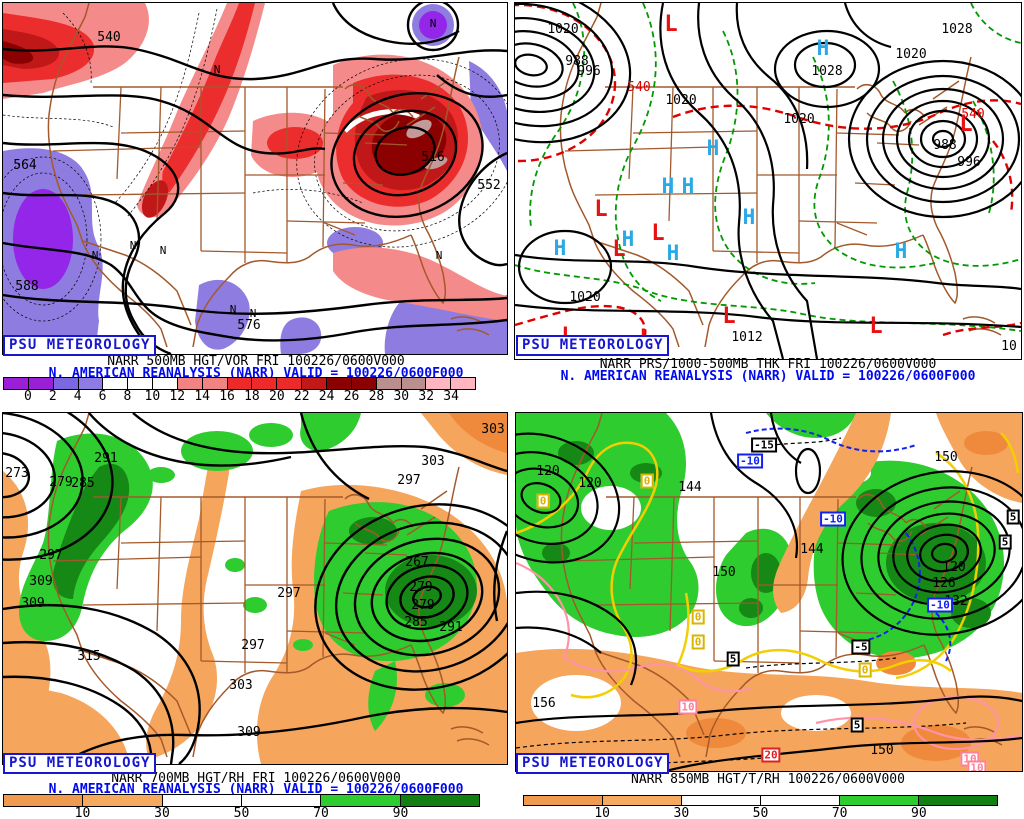 This screenshot has height=819, width=1024. I want to click on colorbar-tick: 0, so click(27, 396).